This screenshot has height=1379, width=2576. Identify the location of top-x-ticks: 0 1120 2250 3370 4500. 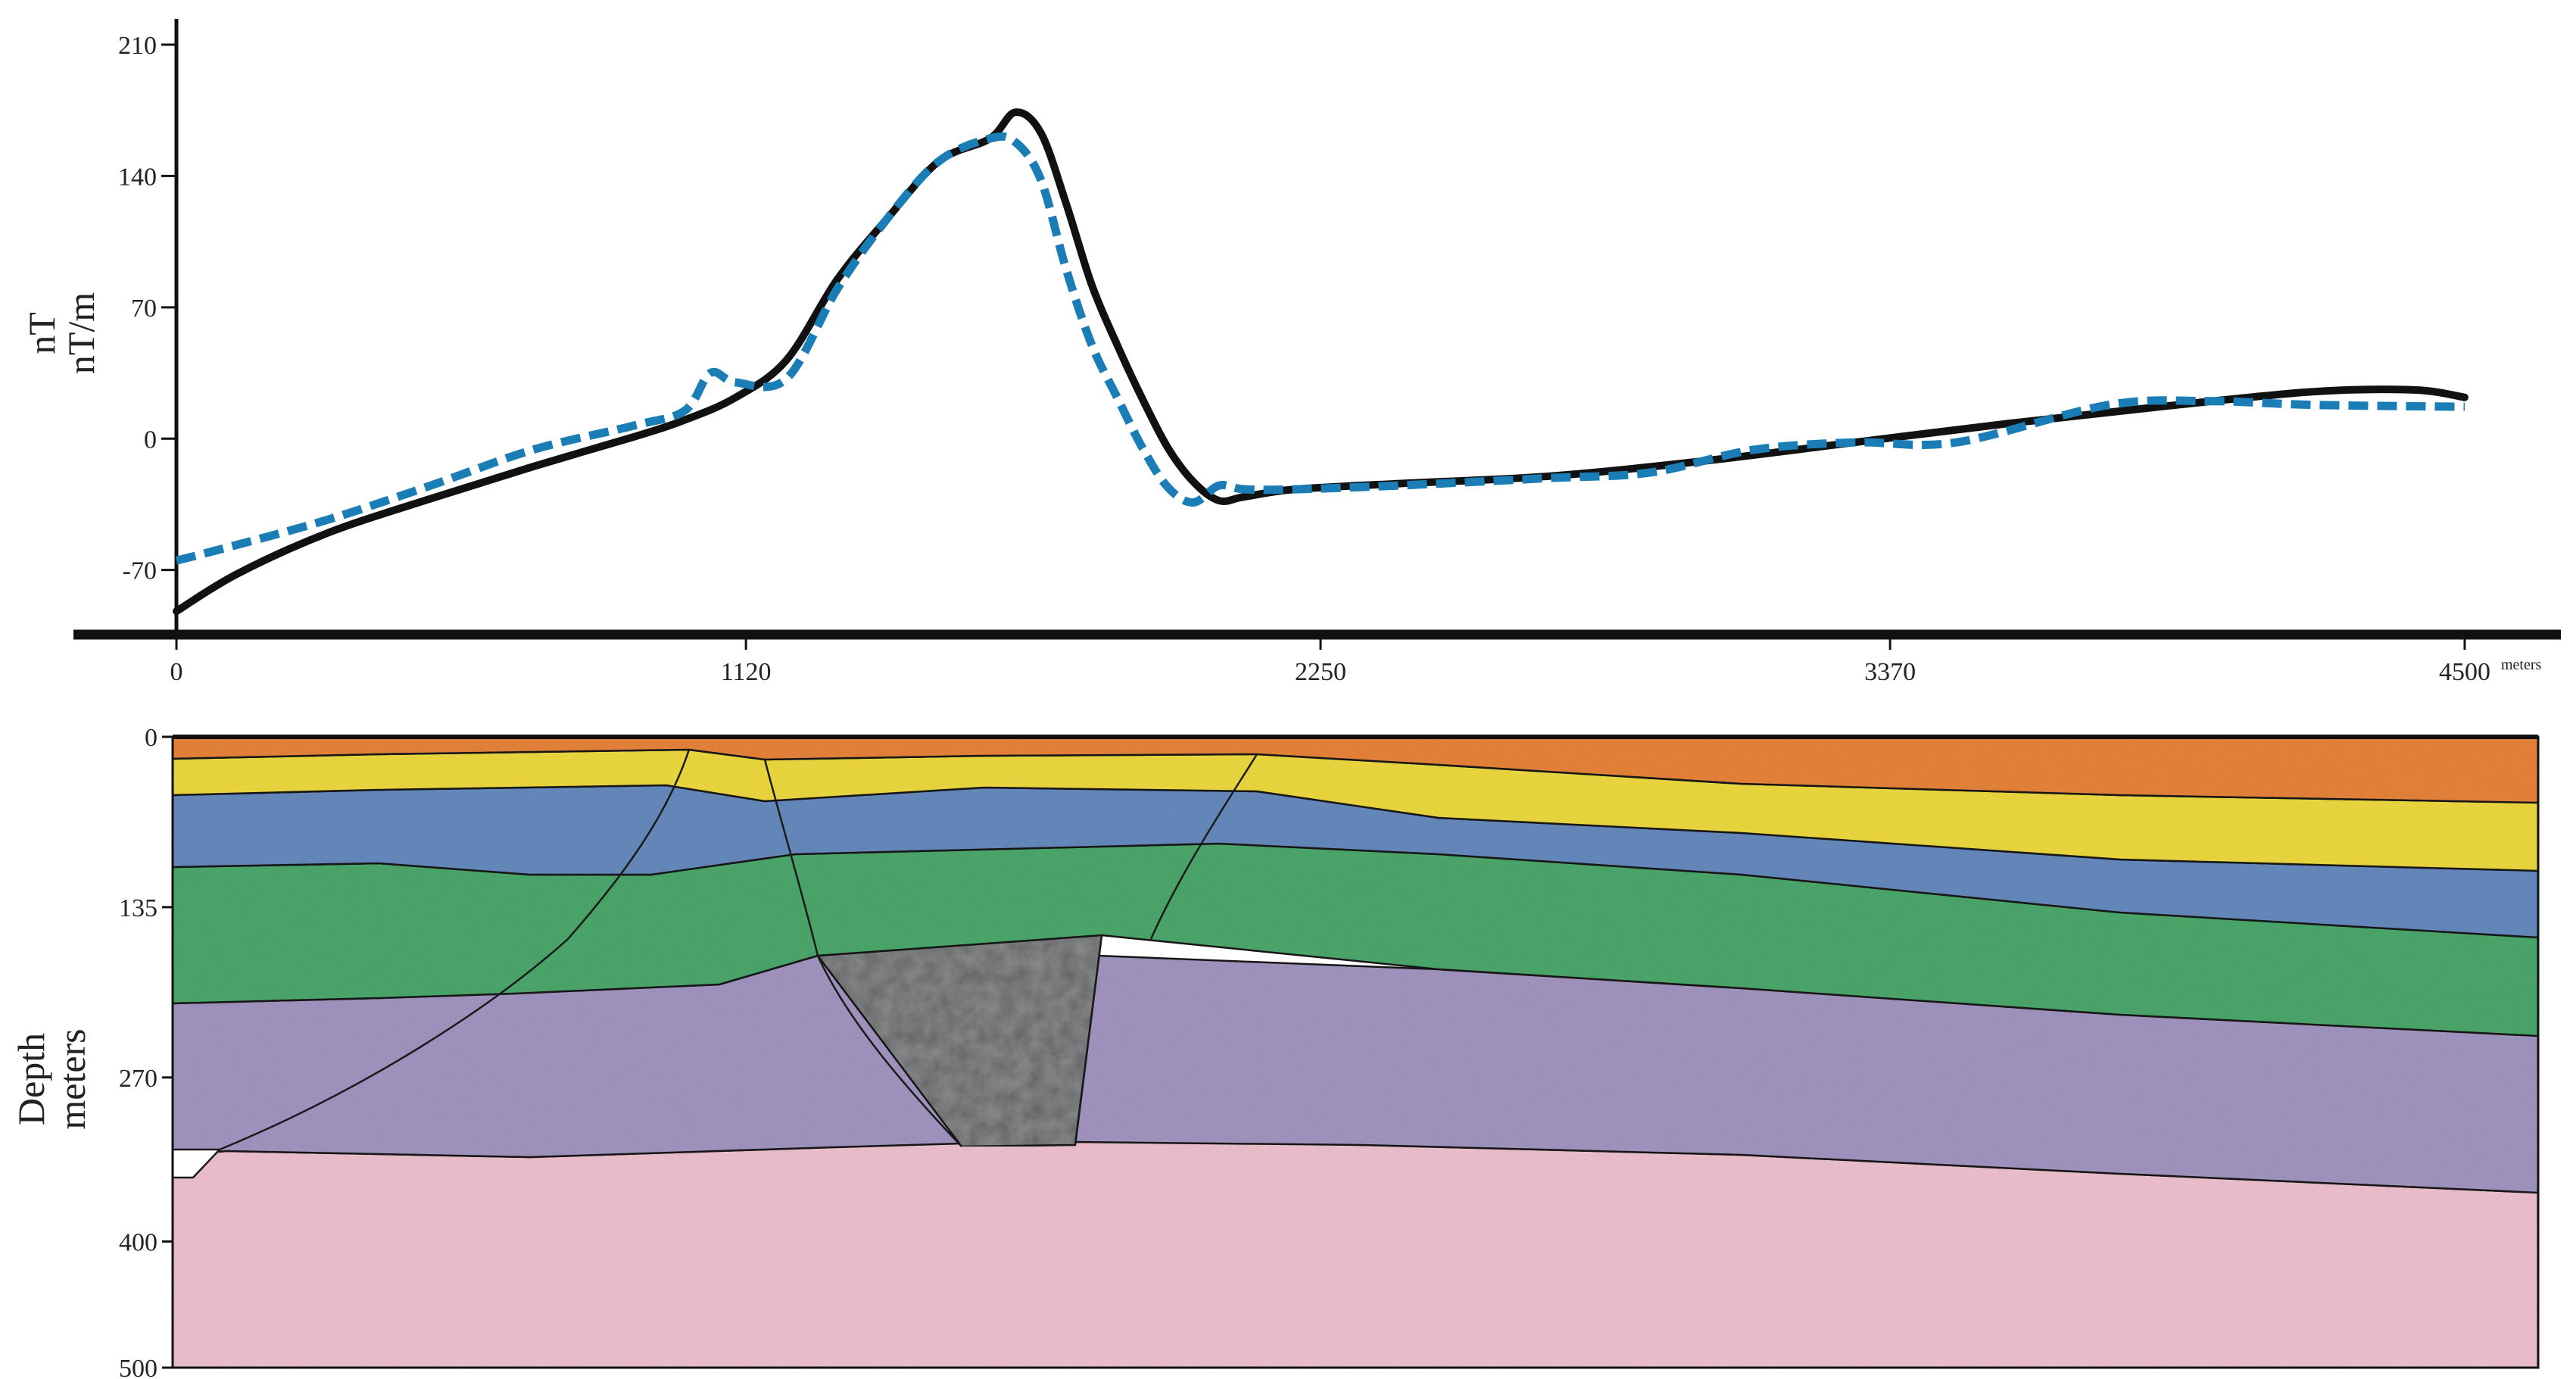
(1330, 660).